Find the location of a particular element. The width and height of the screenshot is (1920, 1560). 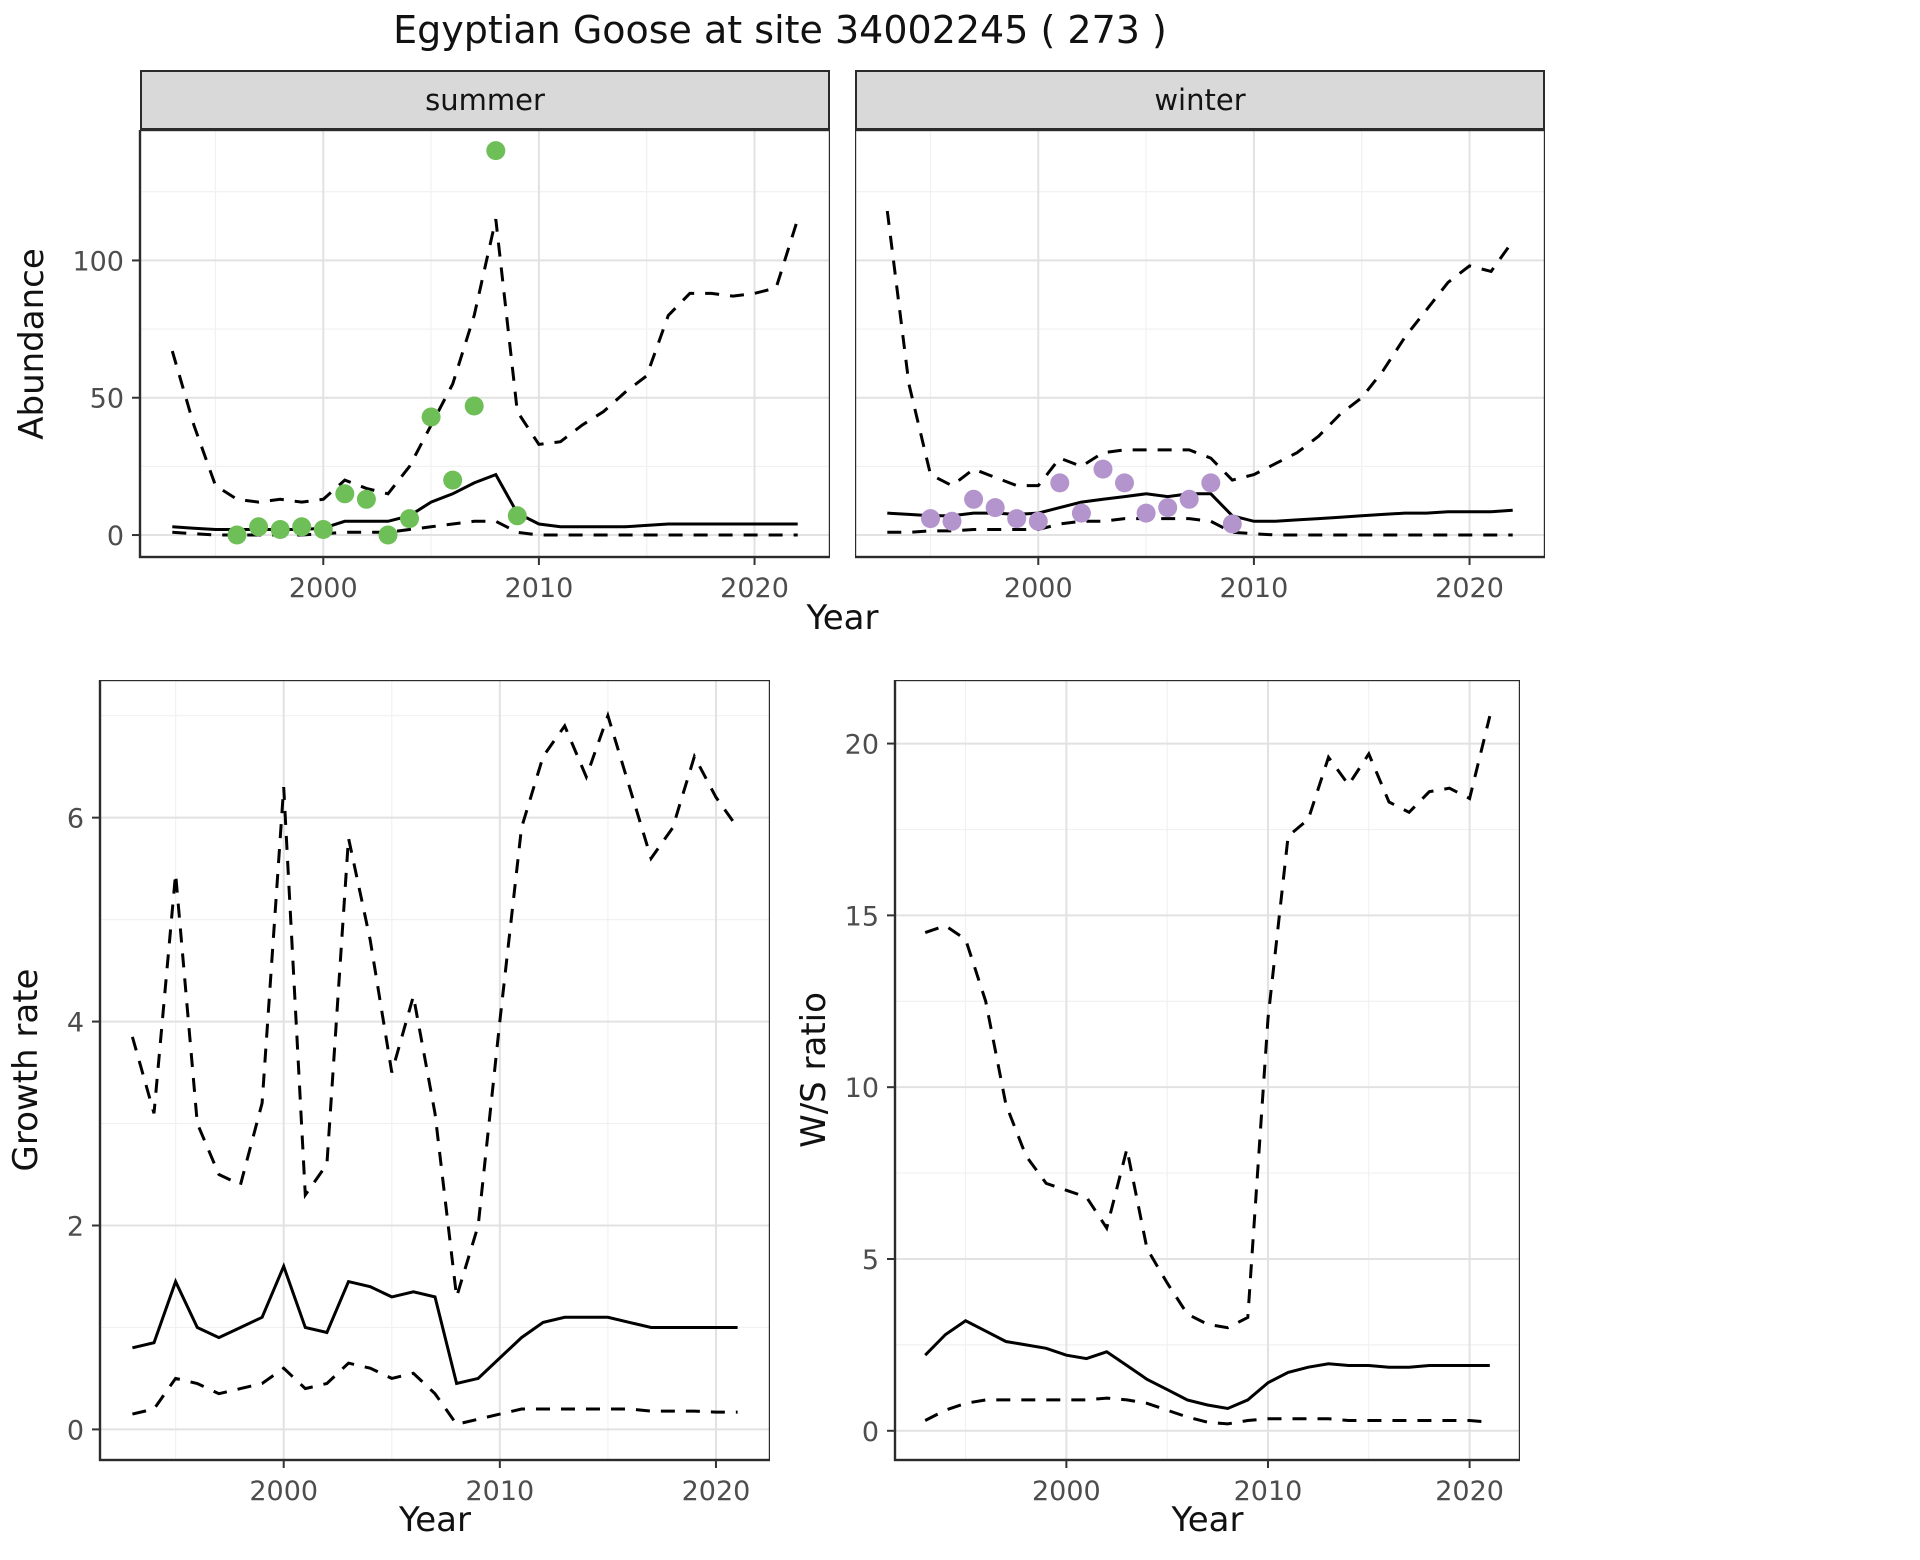

y-tick-label: 5 is located at coordinates (870, 1260).